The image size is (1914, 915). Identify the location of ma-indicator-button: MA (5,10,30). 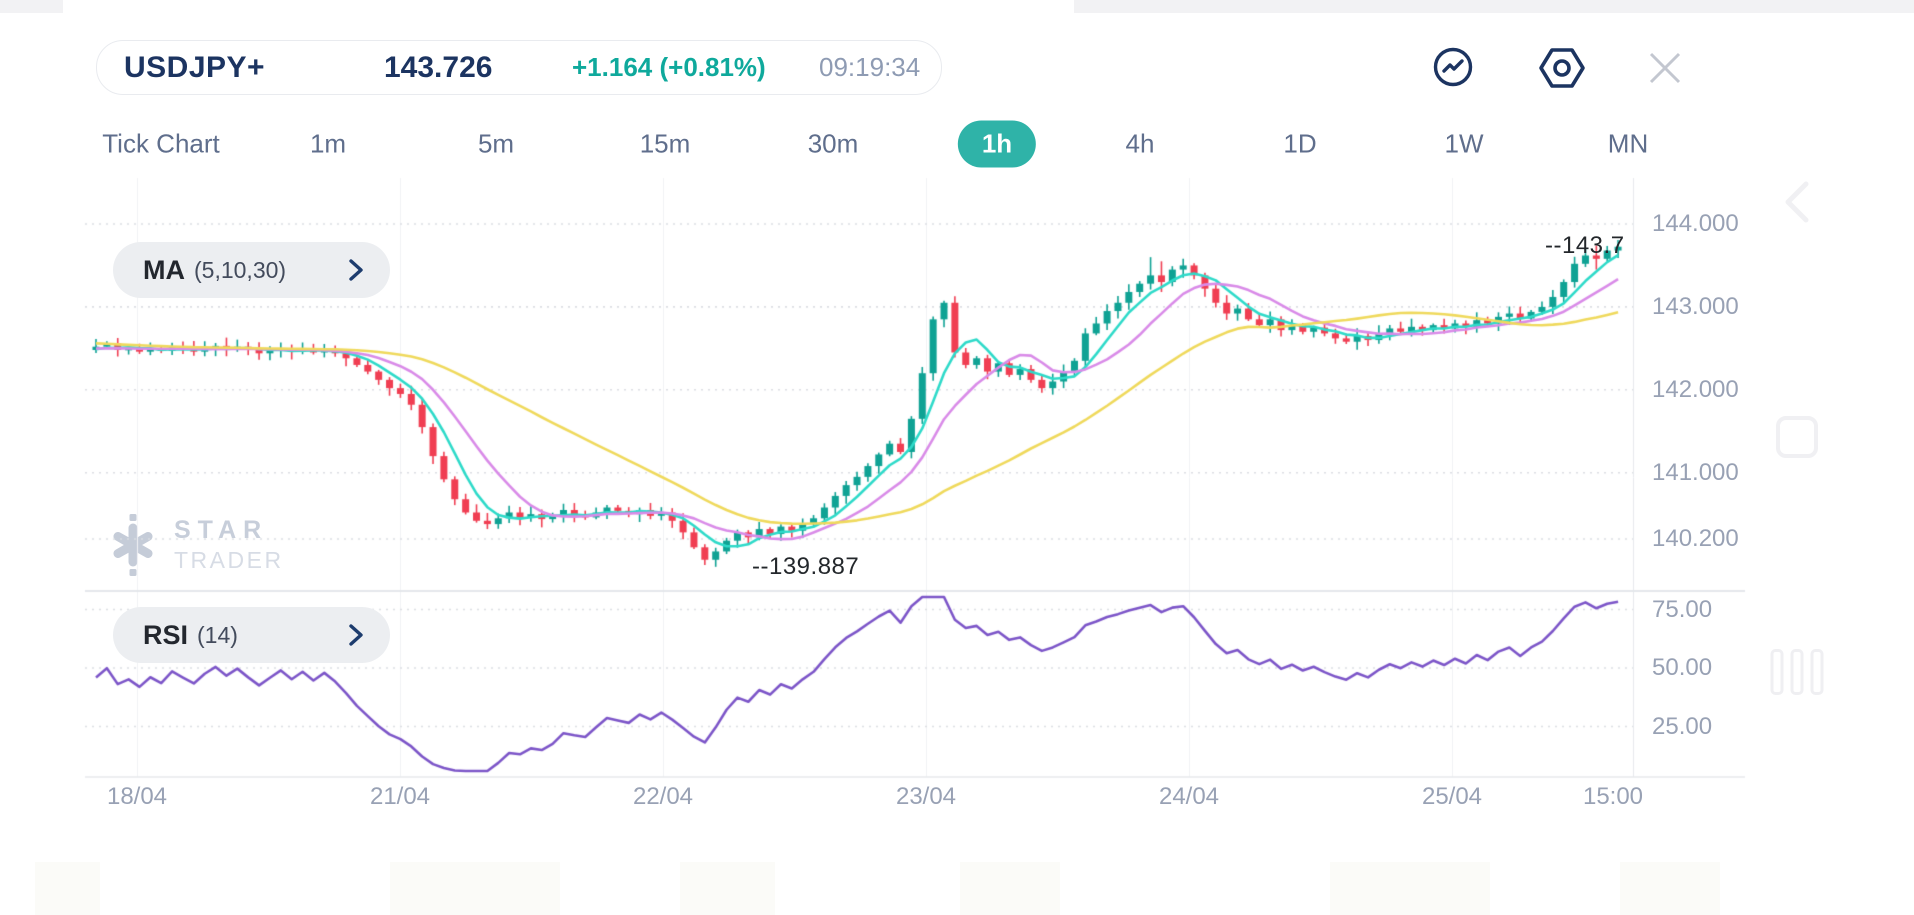
(251, 270).